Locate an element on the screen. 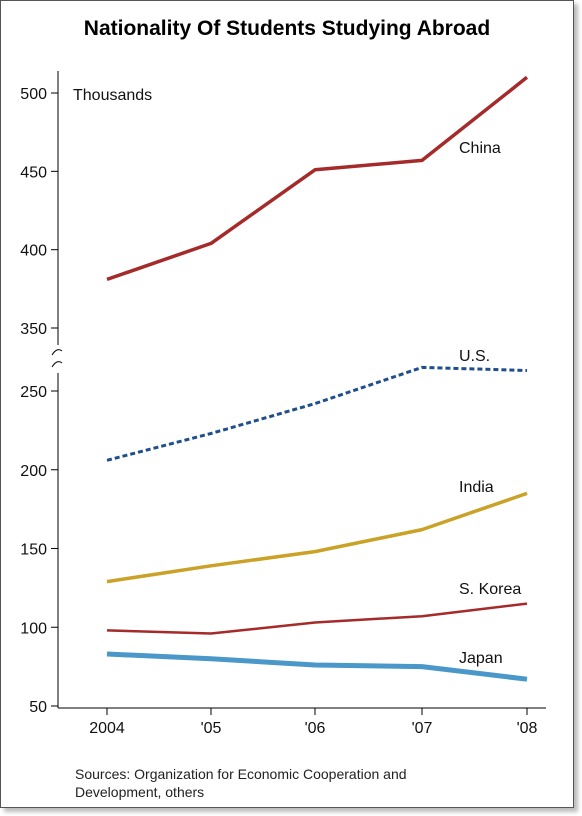 The height and width of the screenshot is (816, 582). y-tick-label: 500 is located at coordinates (33, 94).